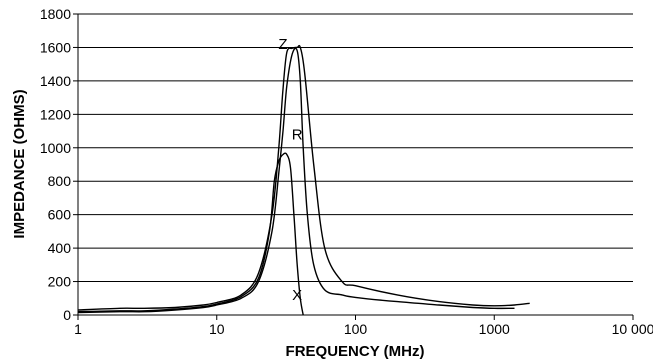  What do you see at coordinates (55, 114) in the screenshot?
I see `y-tick-label: 1200` at bounding box center [55, 114].